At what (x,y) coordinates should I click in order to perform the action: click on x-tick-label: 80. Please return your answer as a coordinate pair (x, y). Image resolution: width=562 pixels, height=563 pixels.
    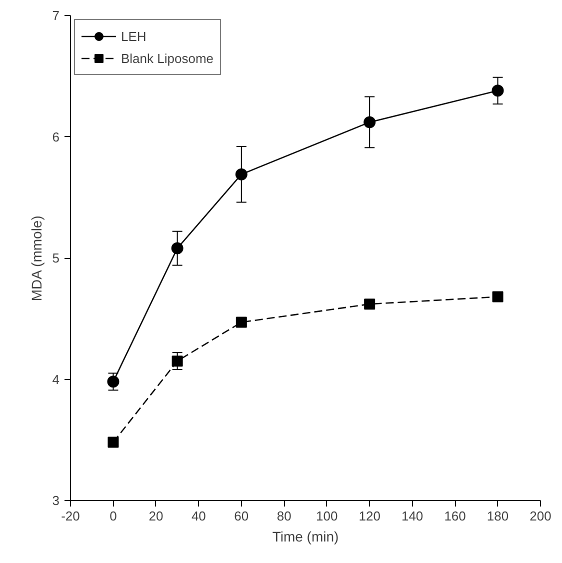
    Looking at the image, I should click on (284, 516).